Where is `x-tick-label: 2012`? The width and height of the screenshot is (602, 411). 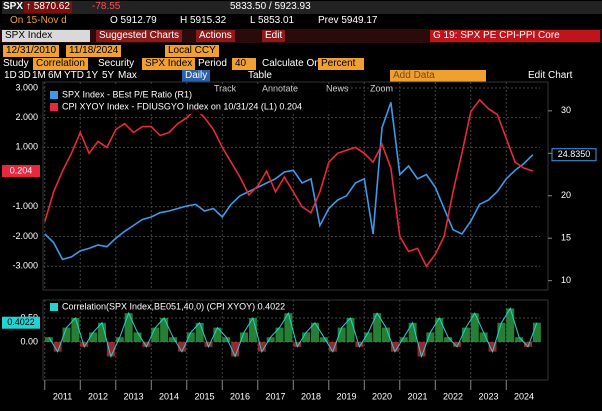
x-tick-label: 2012 is located at coordinates (98, 396).